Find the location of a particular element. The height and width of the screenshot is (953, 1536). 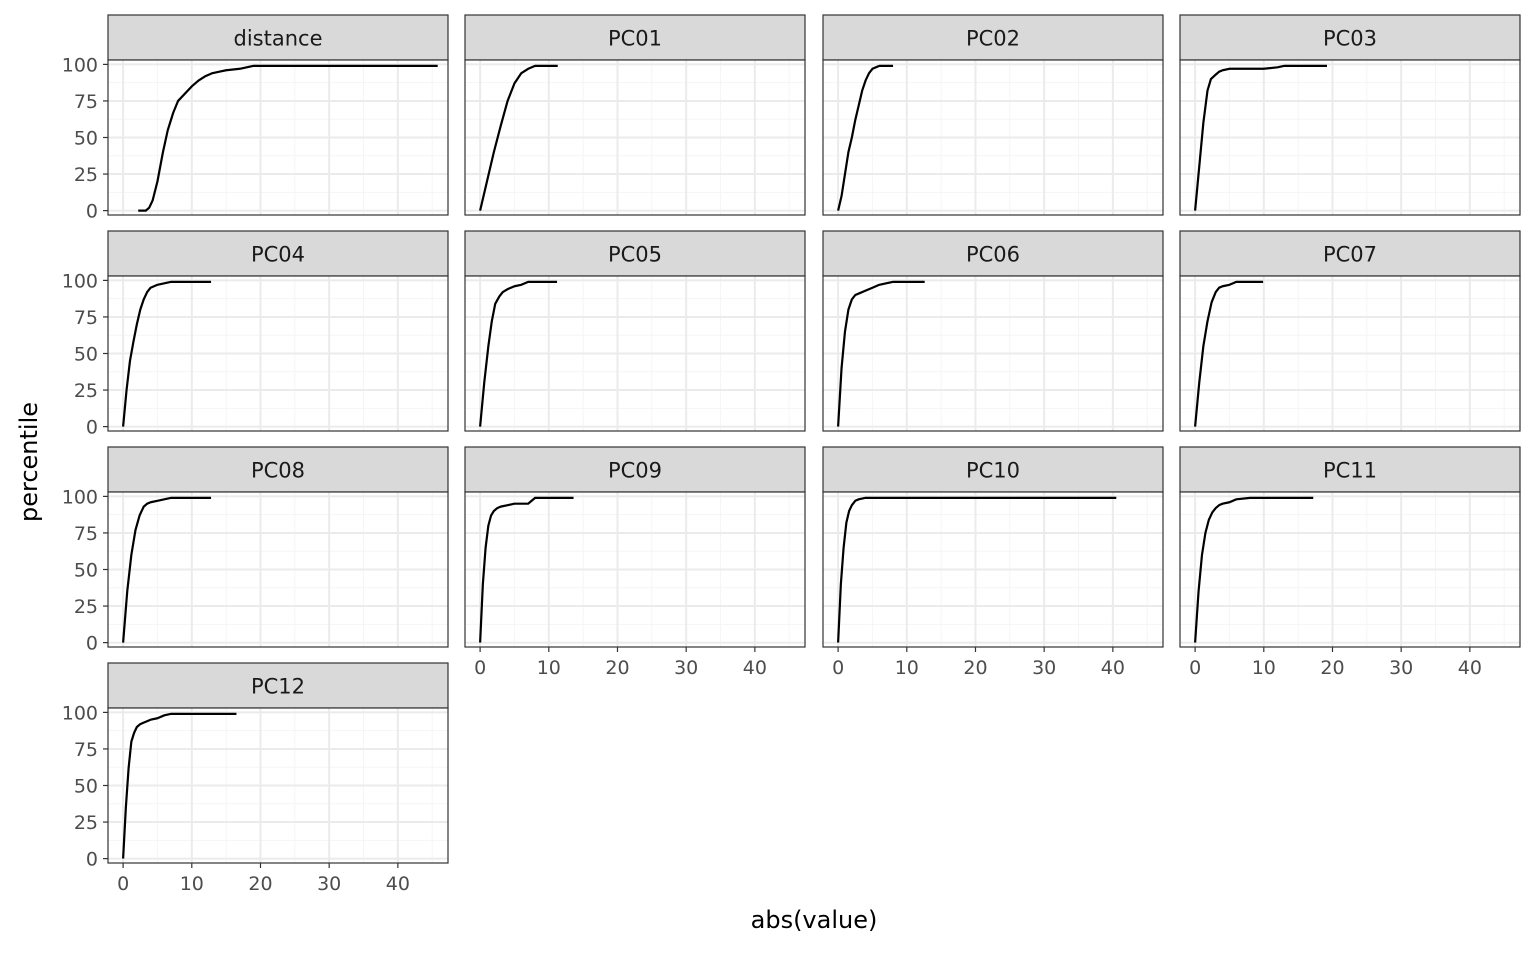

facet-panel: PC08 0 25 50 75 100 is located at coordinates (255, 550).